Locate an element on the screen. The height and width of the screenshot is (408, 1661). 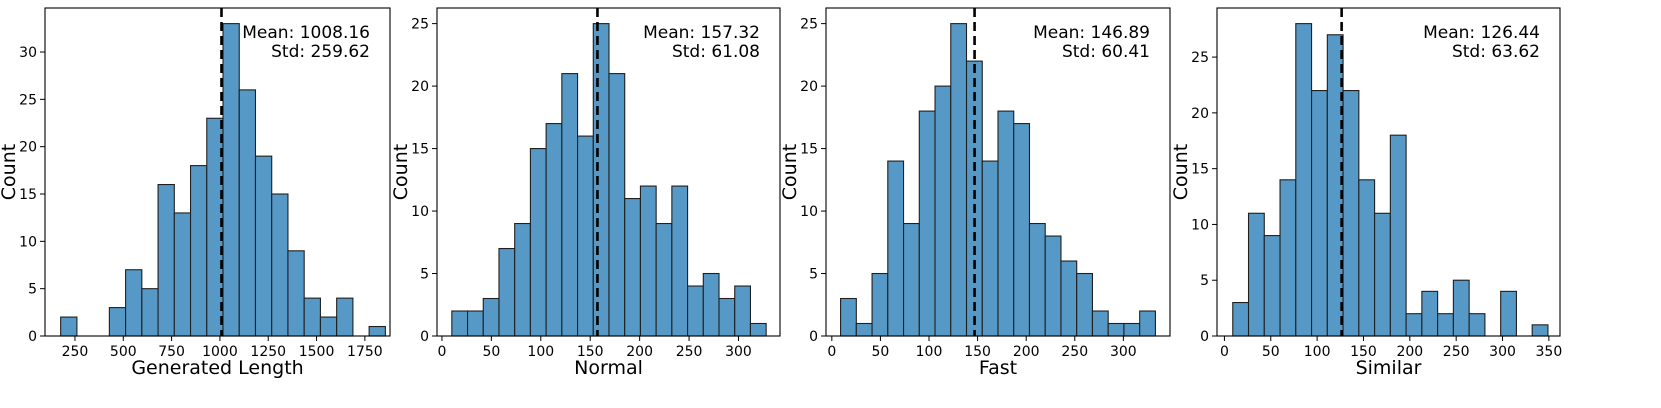
x-axis-label: Normal is located at coordinates (608, 368).